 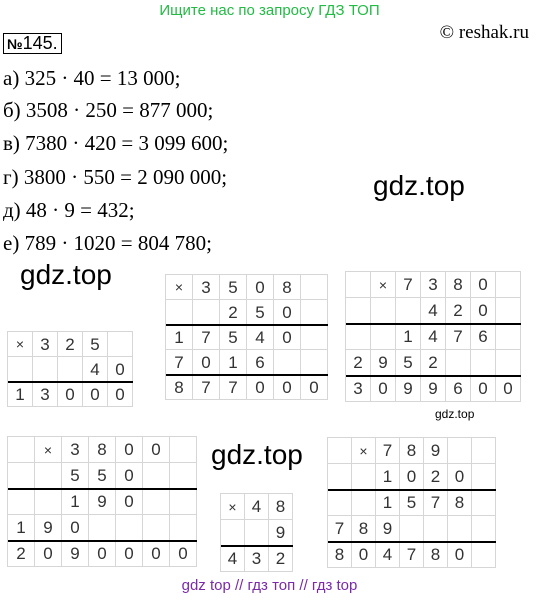 I want to click on watermark-gdz-top-small: gdz.top, so click(x=455, y=414).